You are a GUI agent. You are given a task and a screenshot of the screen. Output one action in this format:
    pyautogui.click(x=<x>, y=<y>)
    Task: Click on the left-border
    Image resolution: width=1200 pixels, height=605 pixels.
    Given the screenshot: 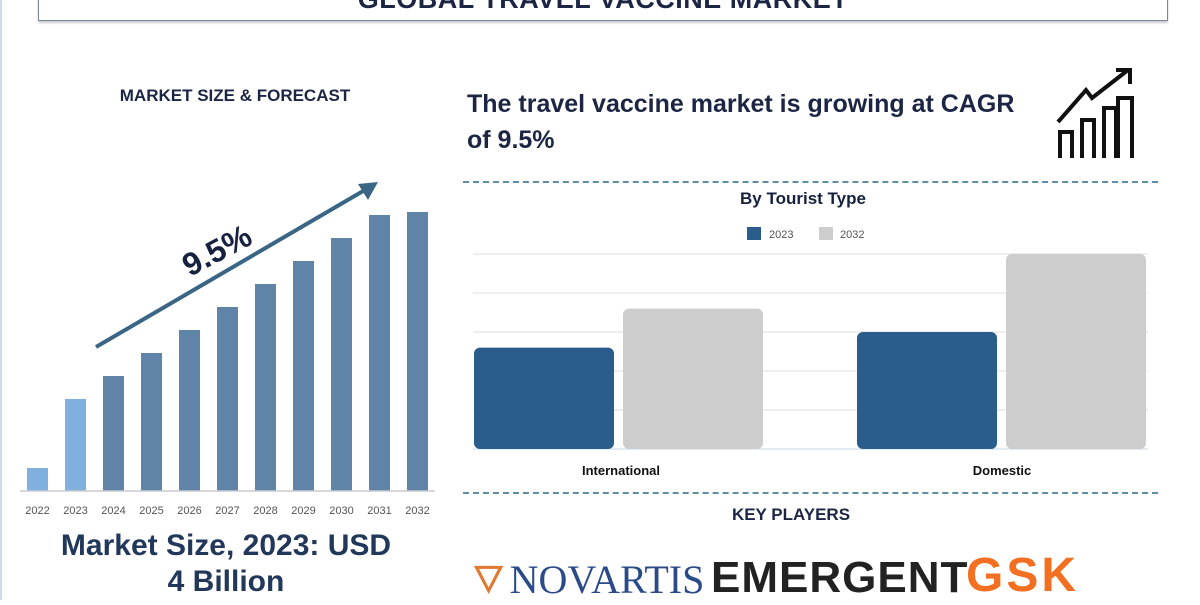 What is the action you would take?
    pyautogui.click(x=1, y=300)
    